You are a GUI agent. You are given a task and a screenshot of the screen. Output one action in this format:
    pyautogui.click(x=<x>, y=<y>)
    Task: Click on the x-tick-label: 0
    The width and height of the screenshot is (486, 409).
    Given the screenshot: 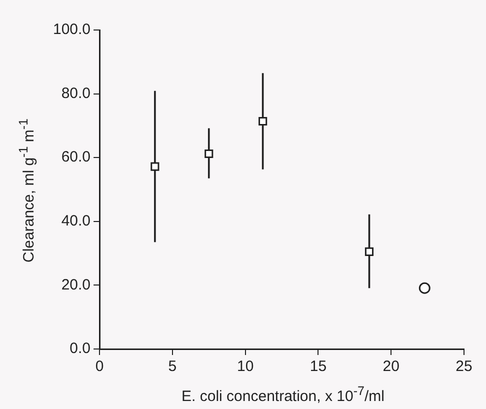 What is the action you would take?
    pyautogui.click(x=99, y=367)
    